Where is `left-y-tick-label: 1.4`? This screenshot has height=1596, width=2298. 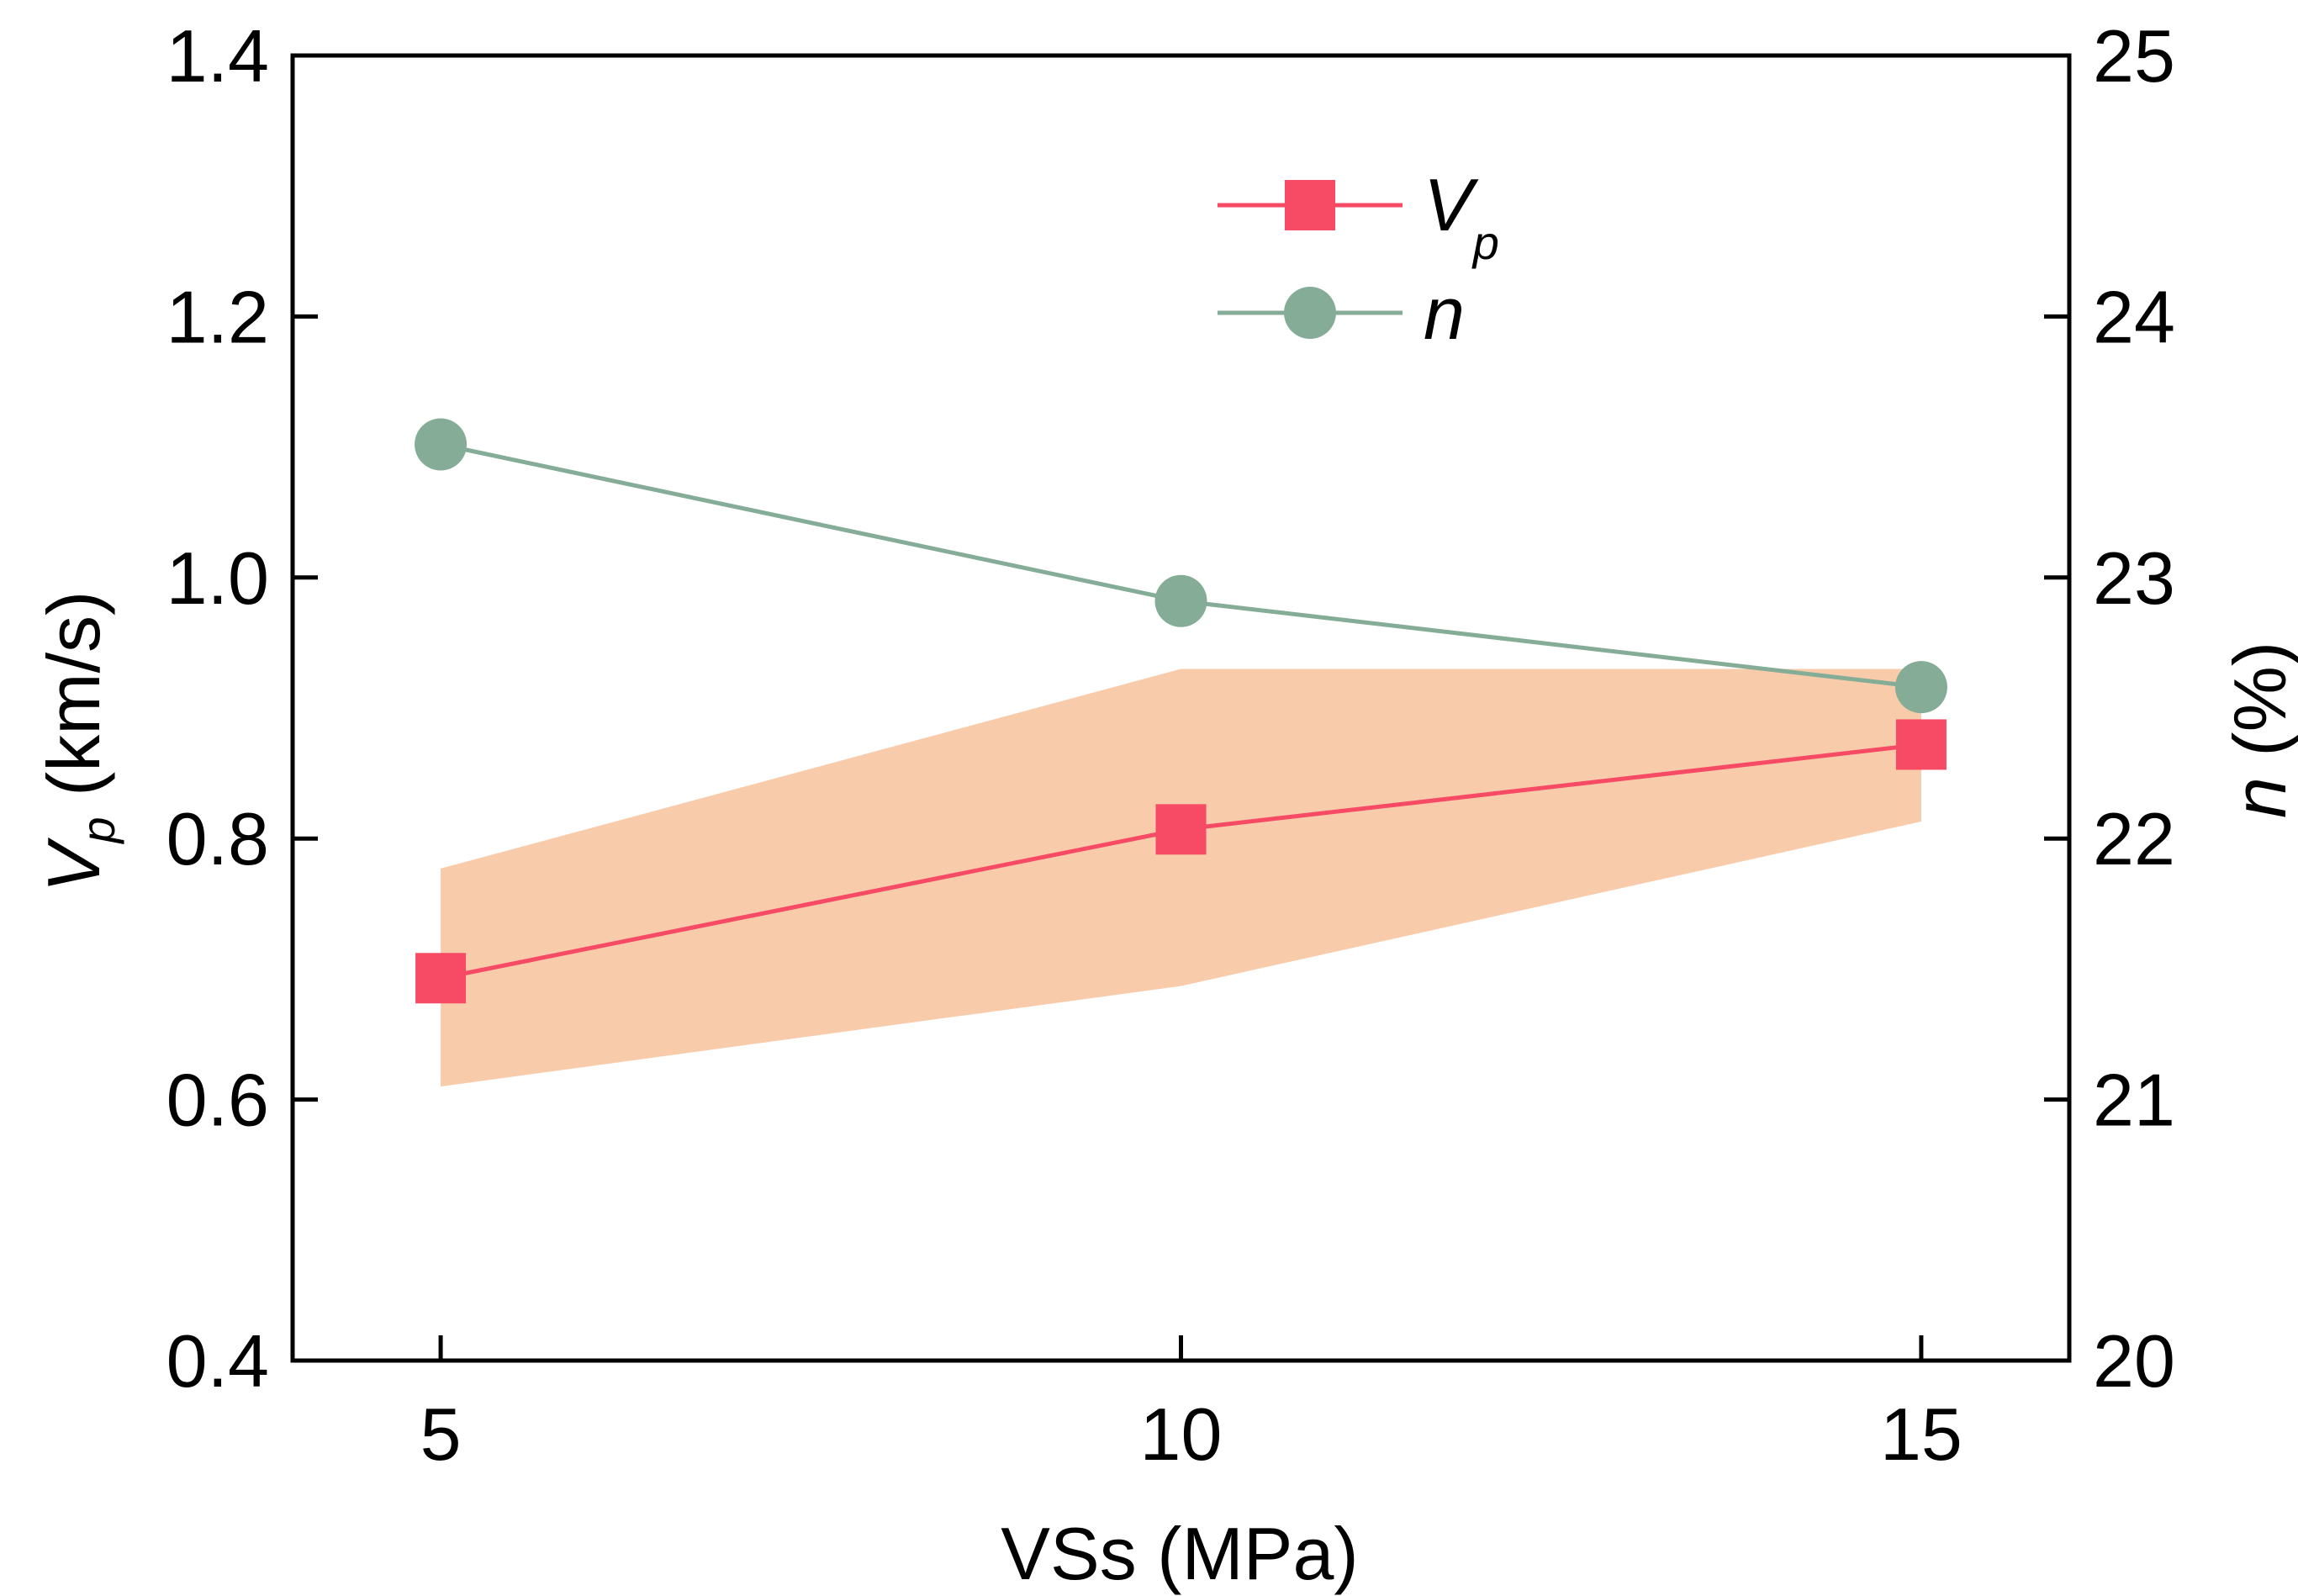
left-y-tick-label: 1.4 is located at coordinates (217, 56).